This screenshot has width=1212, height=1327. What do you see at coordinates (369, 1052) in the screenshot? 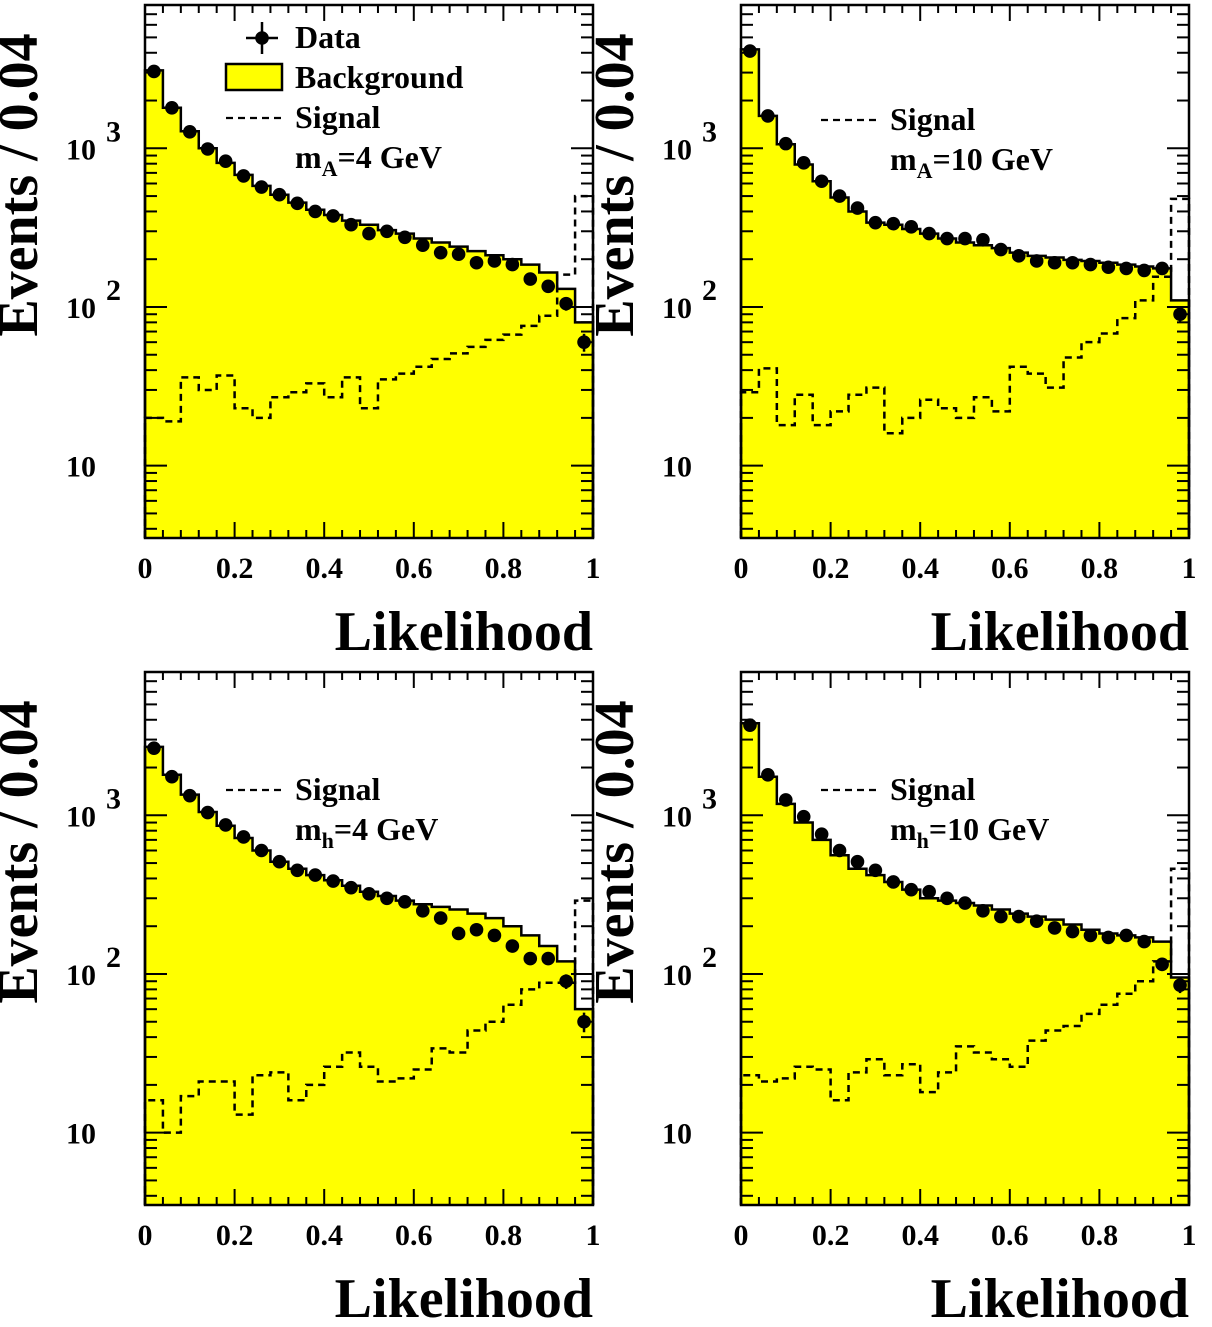
I see `signal-line` at bounding box center [369, 1052].